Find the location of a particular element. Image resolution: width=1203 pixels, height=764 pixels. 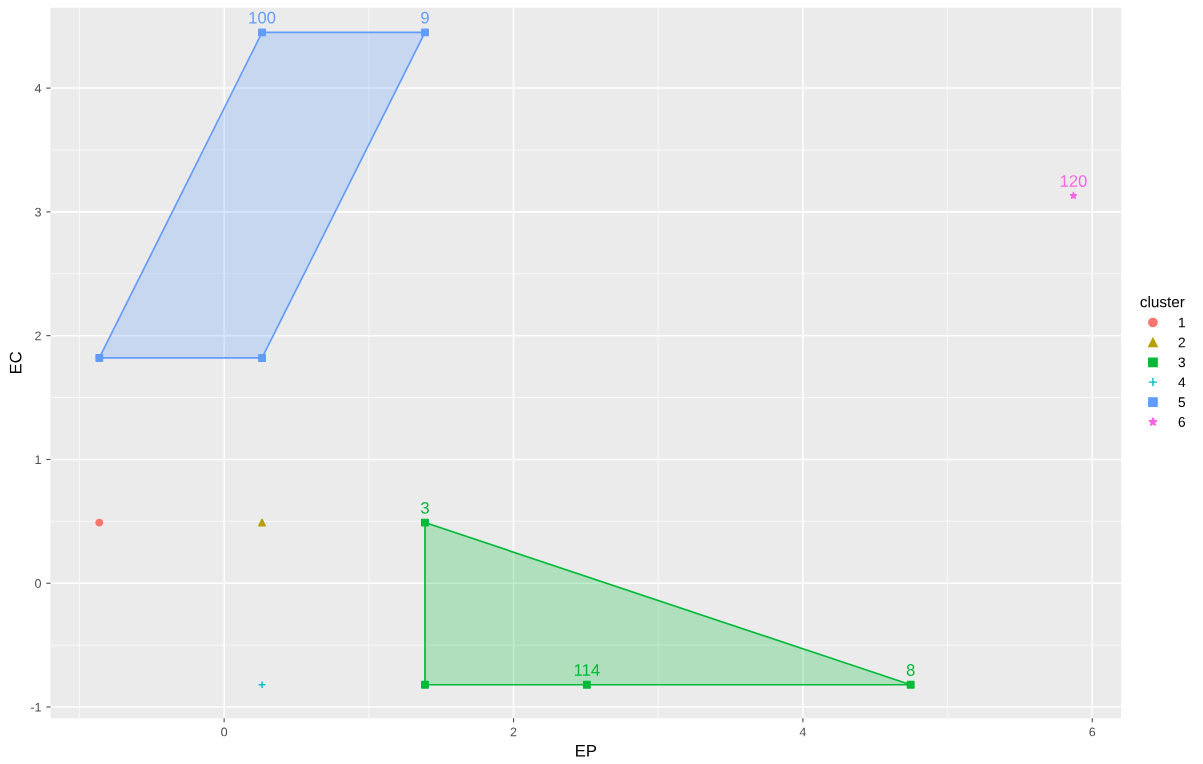

legend-label: 1 is located at coordinates (1182, 322).